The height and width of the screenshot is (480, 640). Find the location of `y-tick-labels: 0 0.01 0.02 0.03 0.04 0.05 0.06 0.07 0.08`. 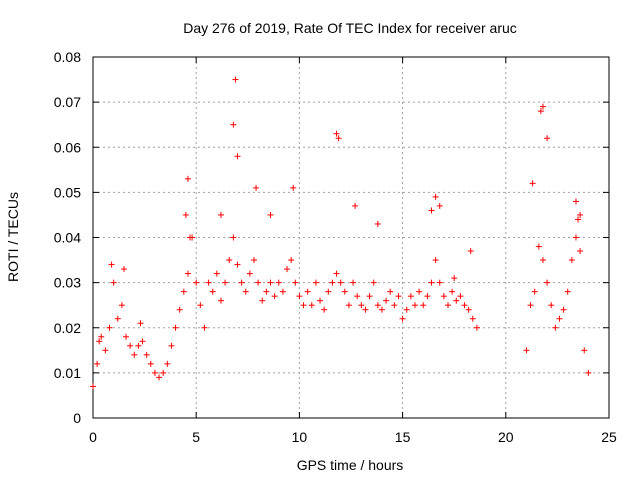

y-tick-labels: 0 0.01 0.02 0.03 0.04 0.05 0.06 0.07 0.08 is located at coordinates (67, 237).